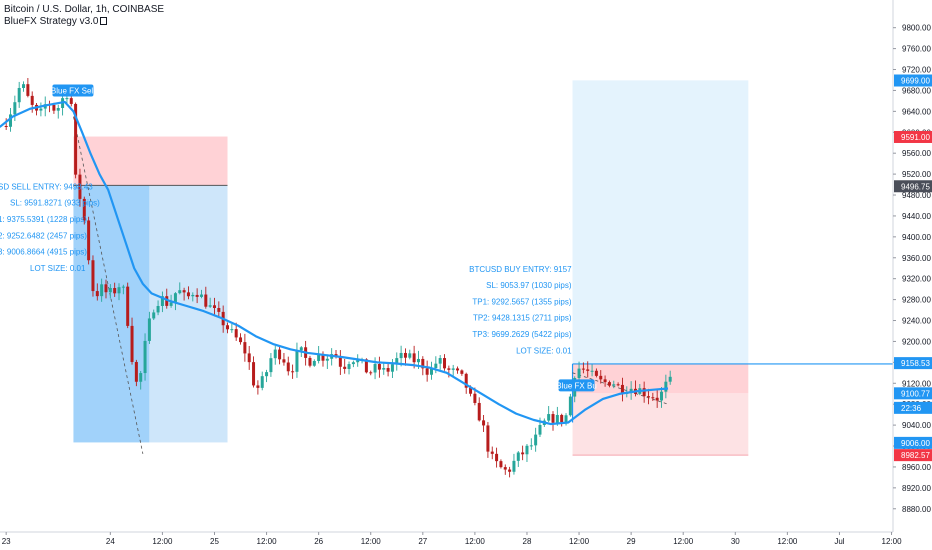 The image size is (932, 550). I want to click on price-tick-label: 9760.00, so click(916, 49).